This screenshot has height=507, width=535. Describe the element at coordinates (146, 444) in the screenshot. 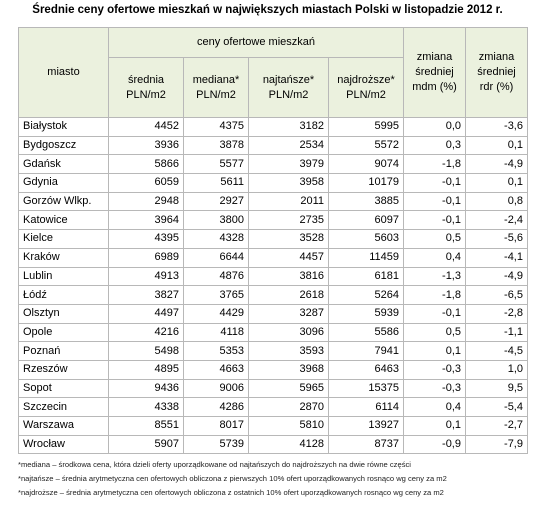

I see `value-cell: 5907` at that location.